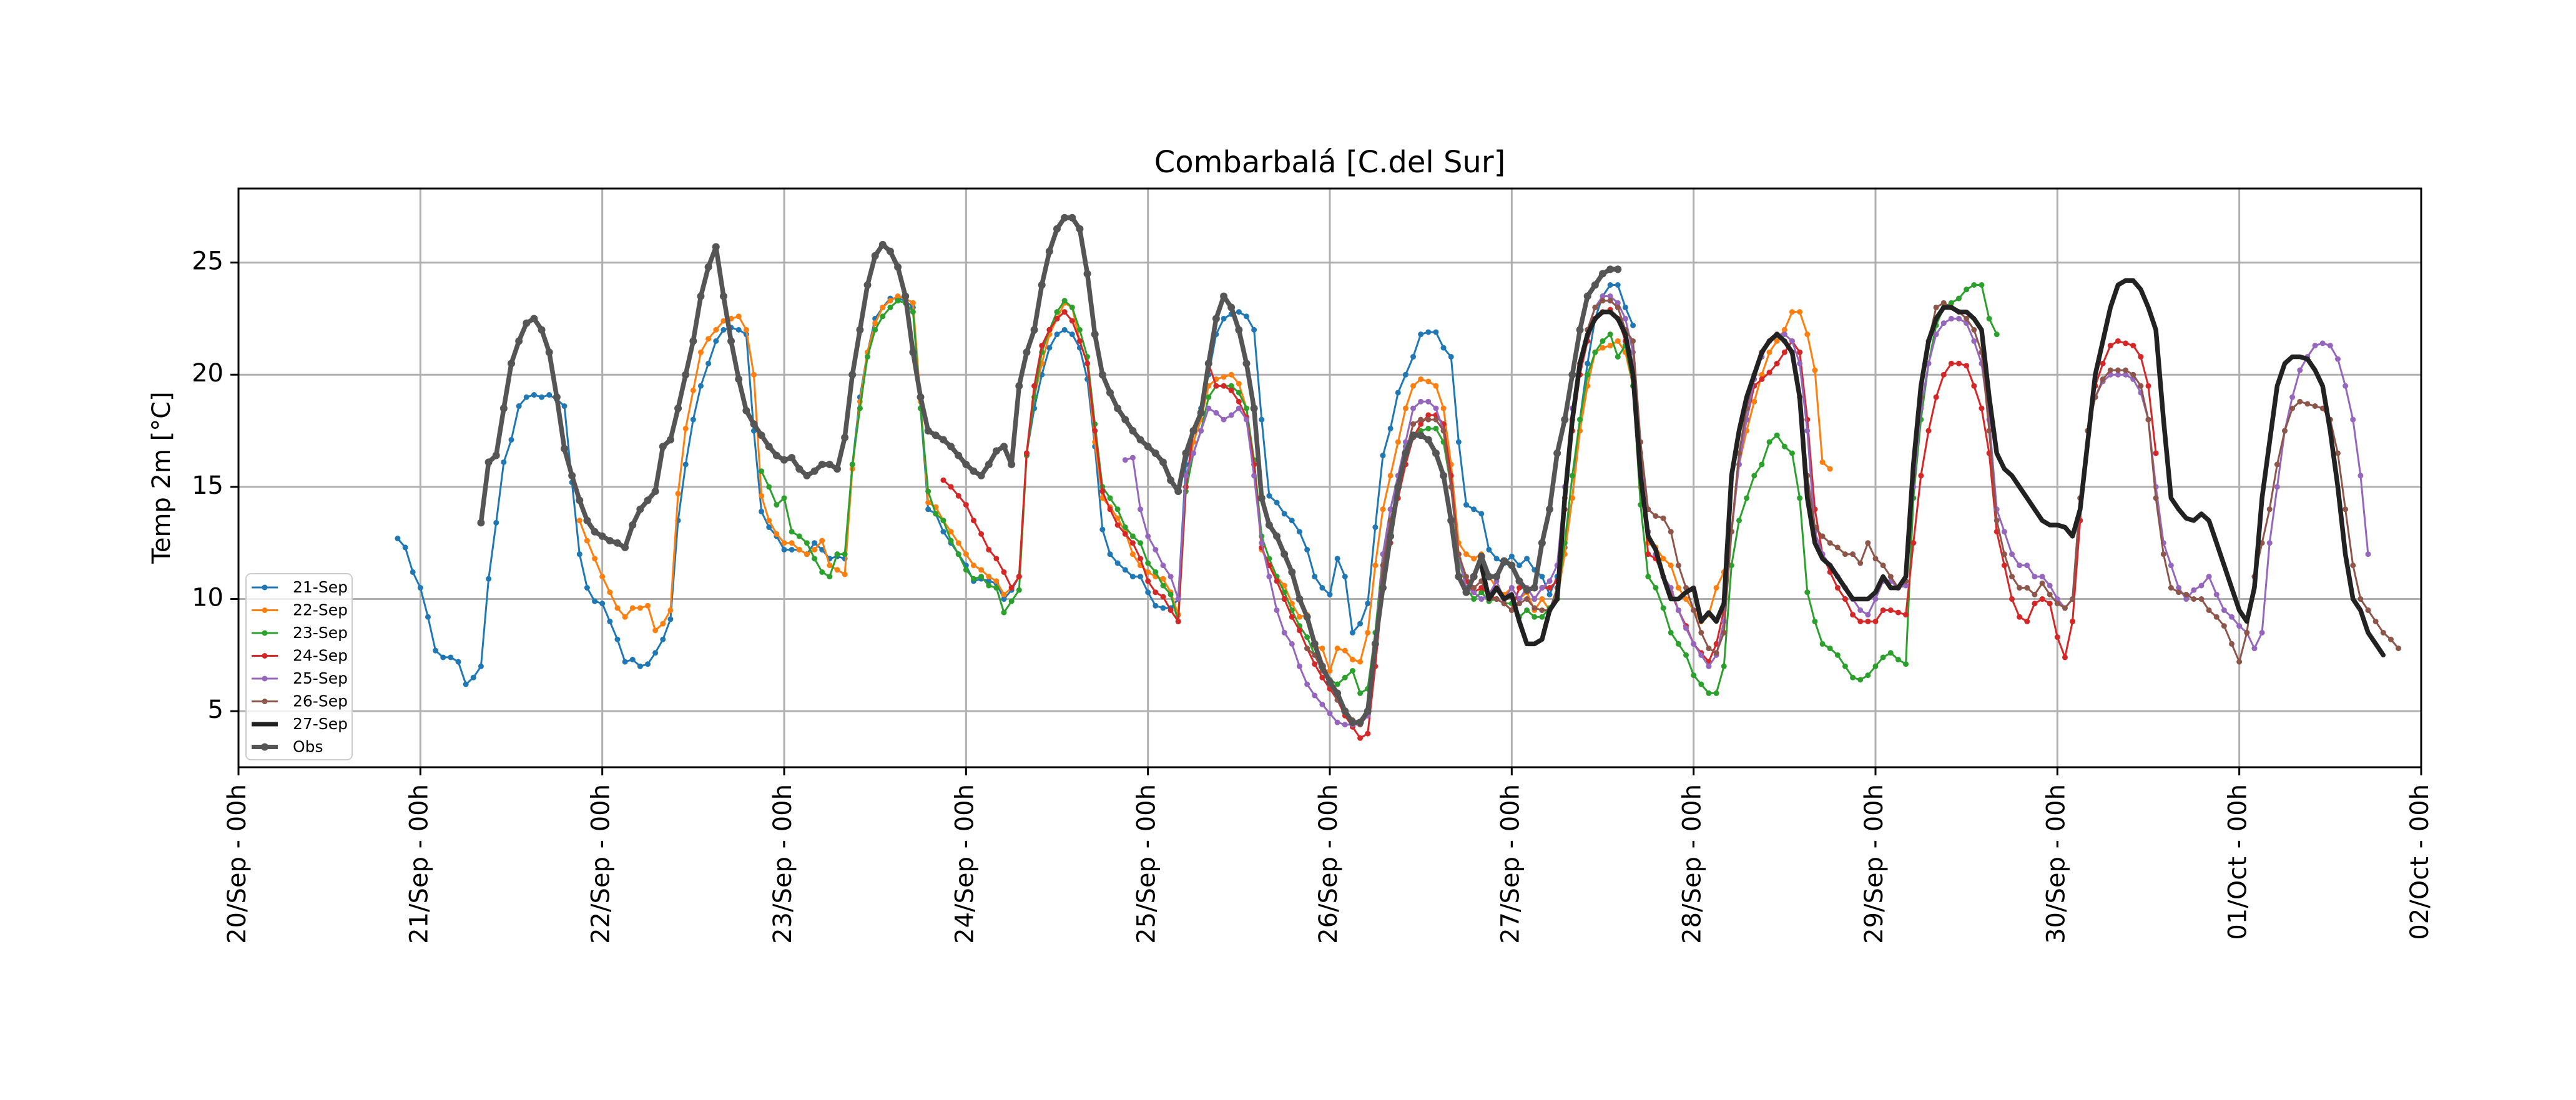 The width and height of the screenshot is (2576, 1100). I want to click on legend-label: 25-Sep, so click(320, 678).